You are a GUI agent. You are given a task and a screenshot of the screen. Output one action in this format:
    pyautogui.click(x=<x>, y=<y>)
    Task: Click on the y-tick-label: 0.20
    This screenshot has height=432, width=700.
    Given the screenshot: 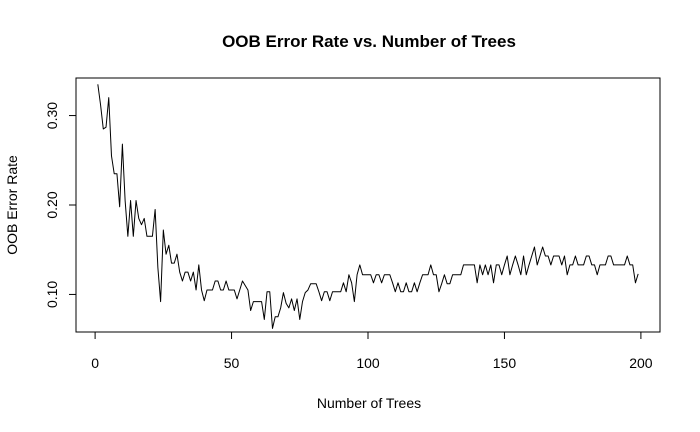 What is the action you would take?
    pyautogui.click(x=52, y=204)
    